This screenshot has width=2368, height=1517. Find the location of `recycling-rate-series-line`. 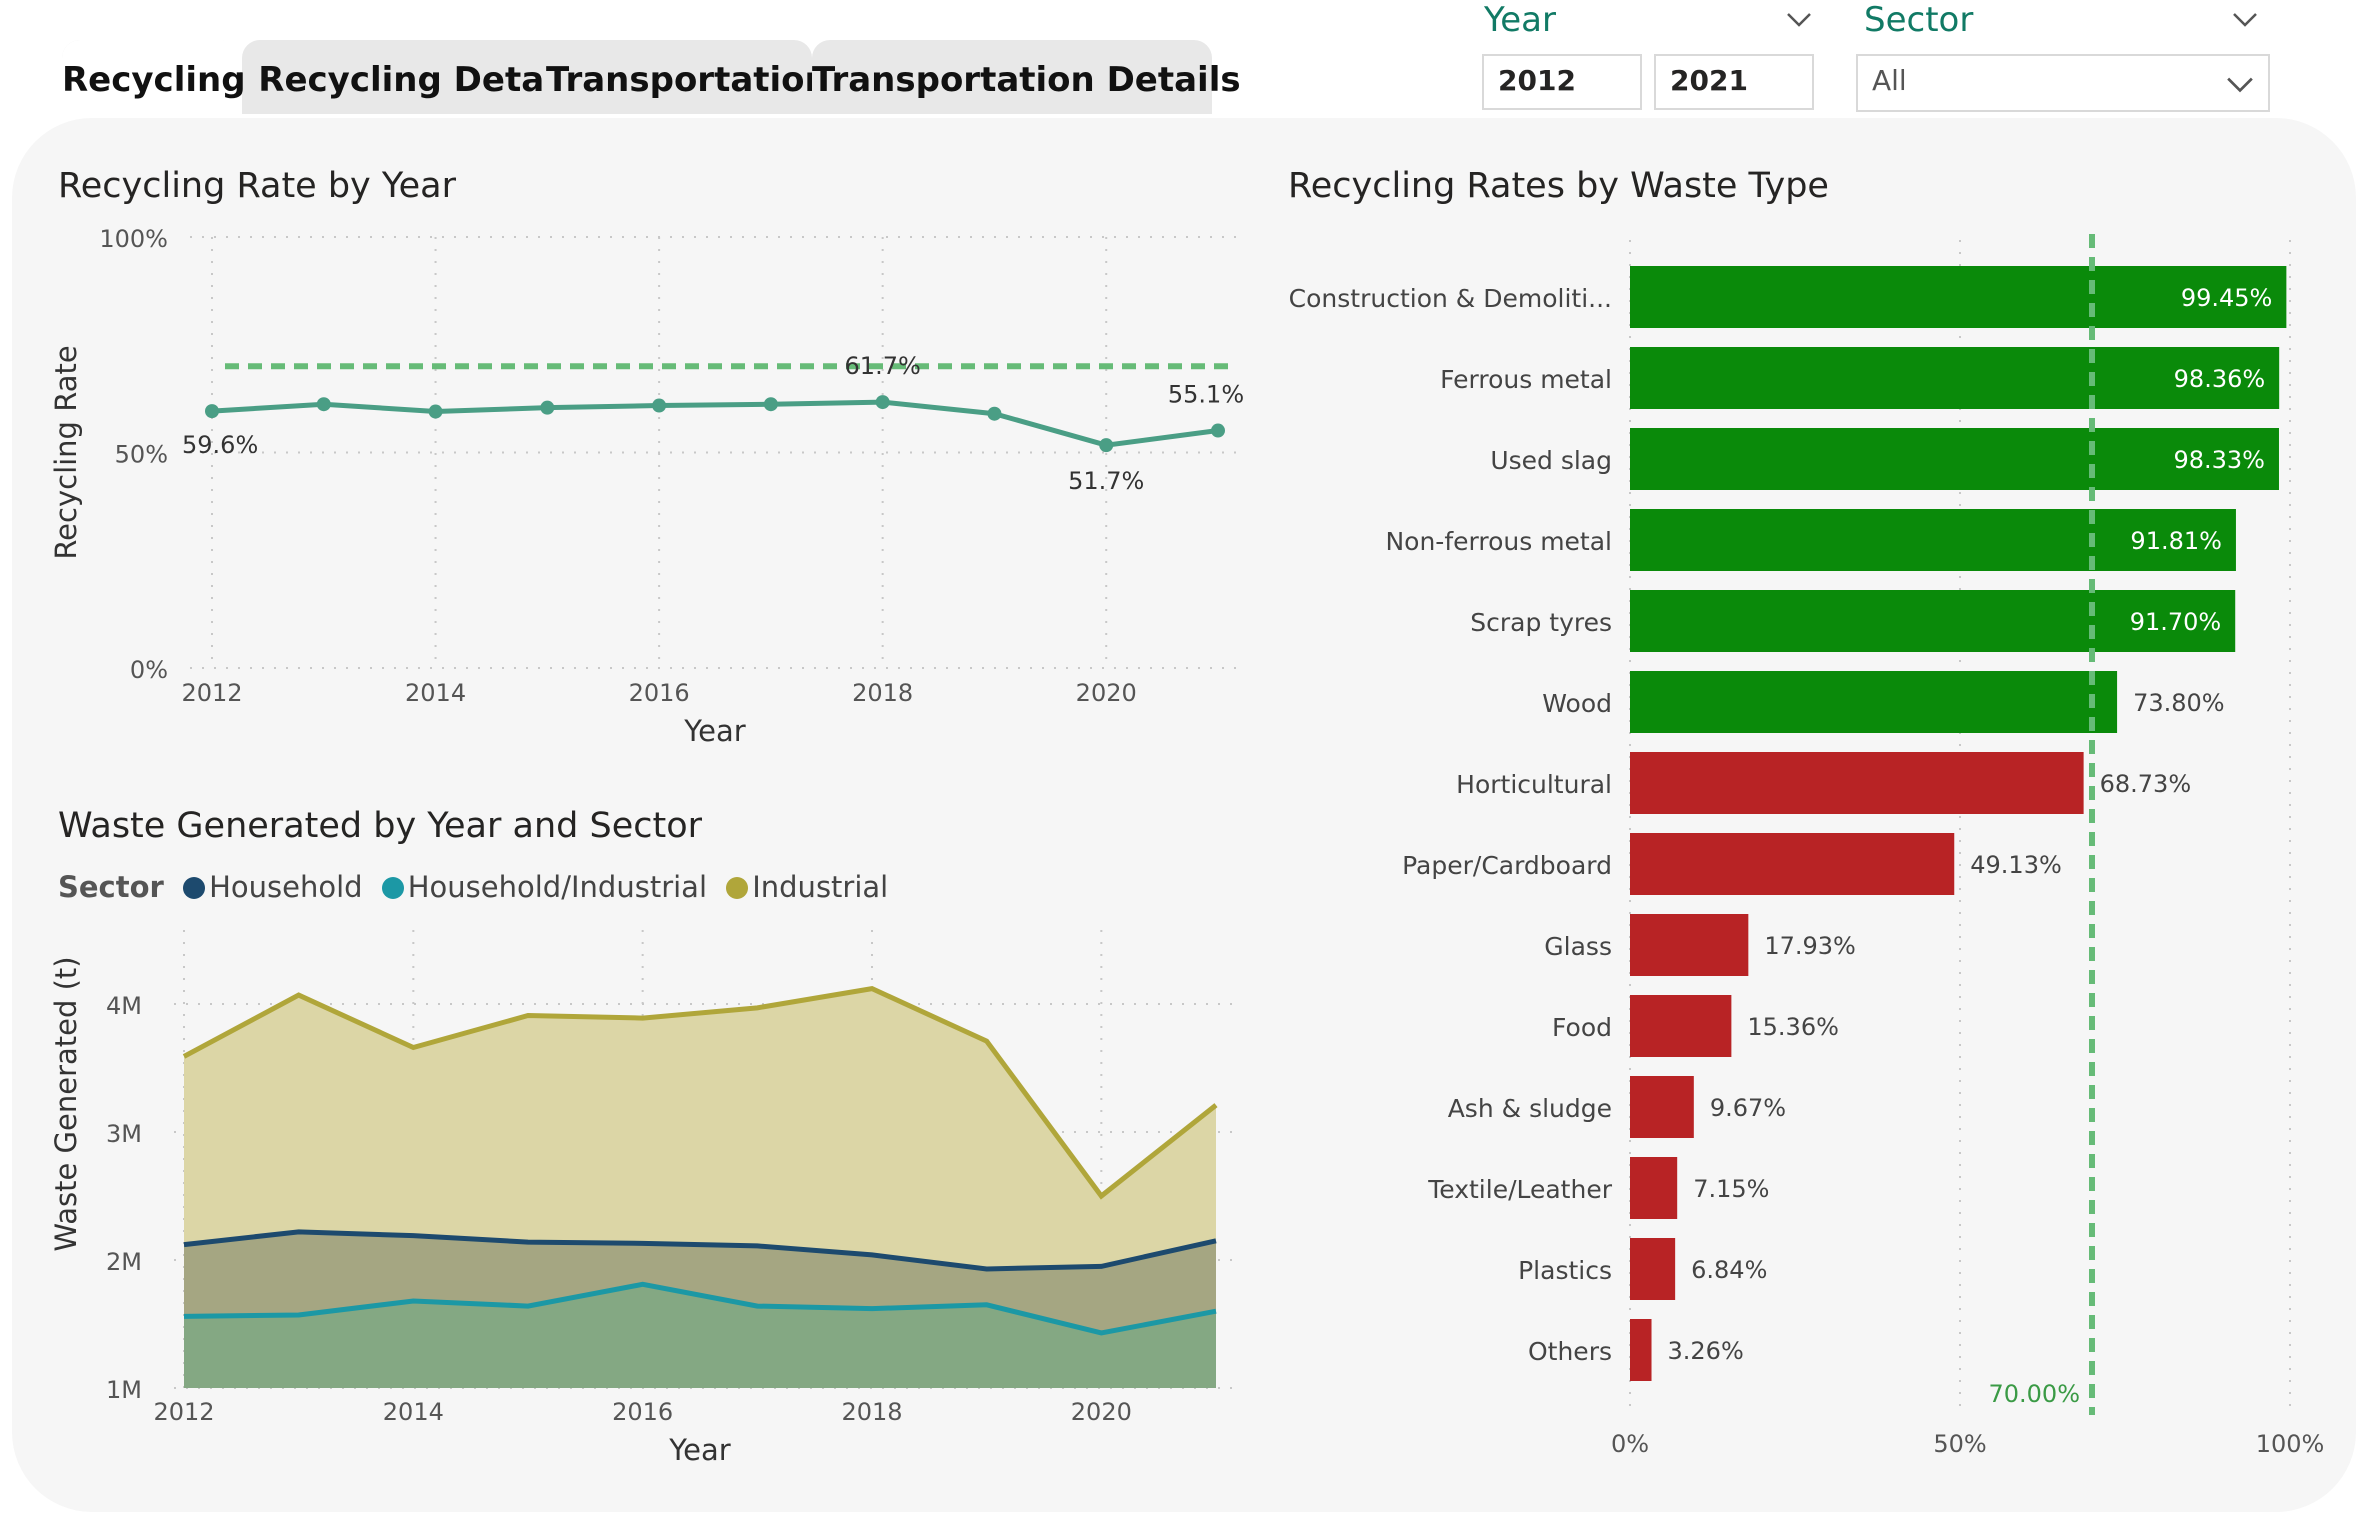

recycling-rate-series-line is located at coordinates (715, 423).